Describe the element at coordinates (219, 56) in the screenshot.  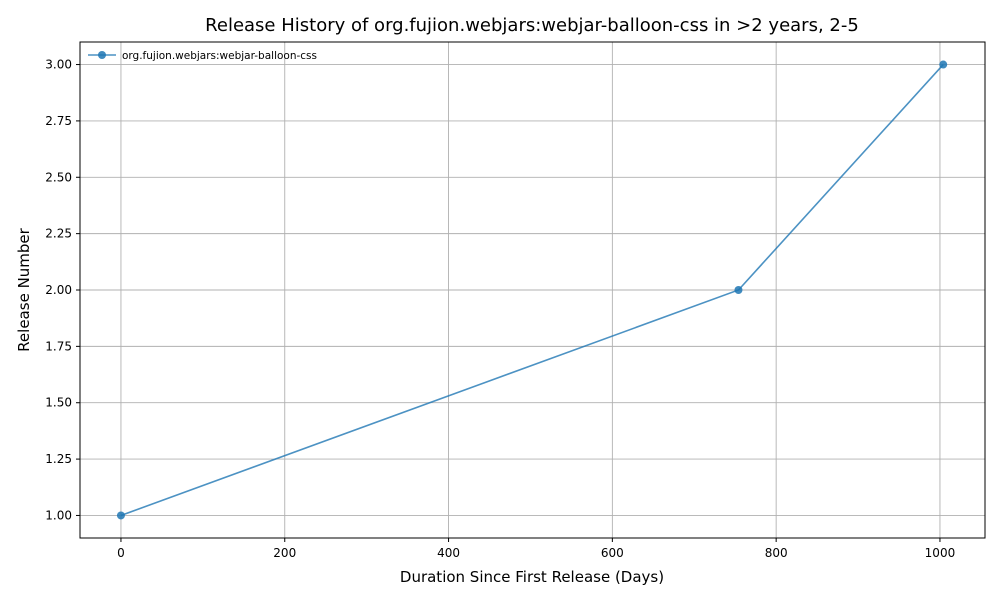
I see `legend-entry-label: org.fujion.webjars:webjar-balloon-css` at that location.